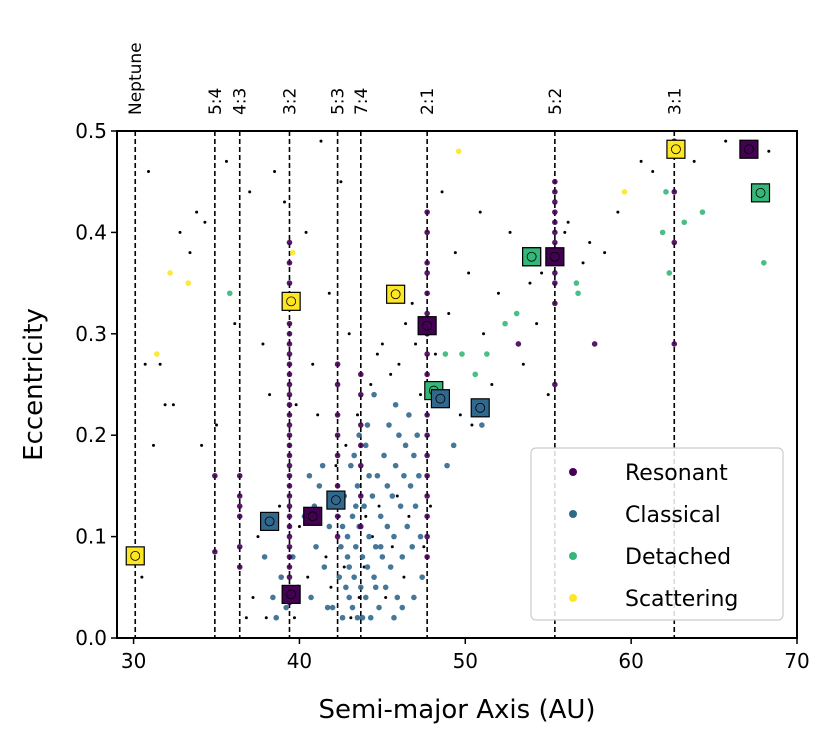 Image resolution: width=830 pixels, height=738 pixels. Describe the element at coordinates (573, 598) in the screenshot. I see `legend-marker-scattering` at that location.